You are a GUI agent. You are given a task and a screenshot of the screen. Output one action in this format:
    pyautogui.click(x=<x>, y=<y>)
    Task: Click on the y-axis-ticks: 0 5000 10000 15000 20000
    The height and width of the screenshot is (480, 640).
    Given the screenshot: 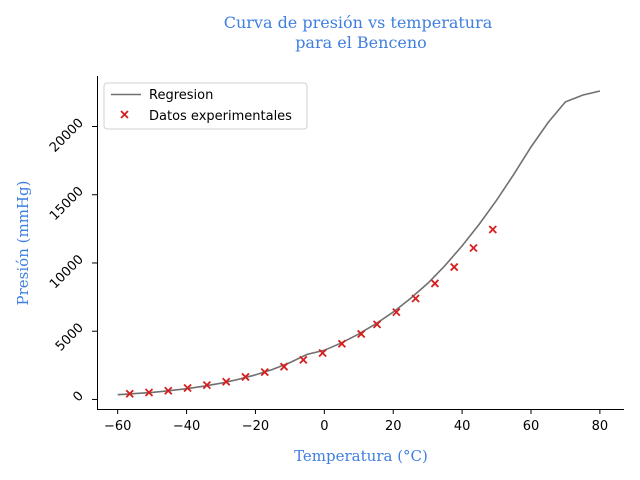 What is the action you would take?
    pyautogui.click(x=72, y=260)
    